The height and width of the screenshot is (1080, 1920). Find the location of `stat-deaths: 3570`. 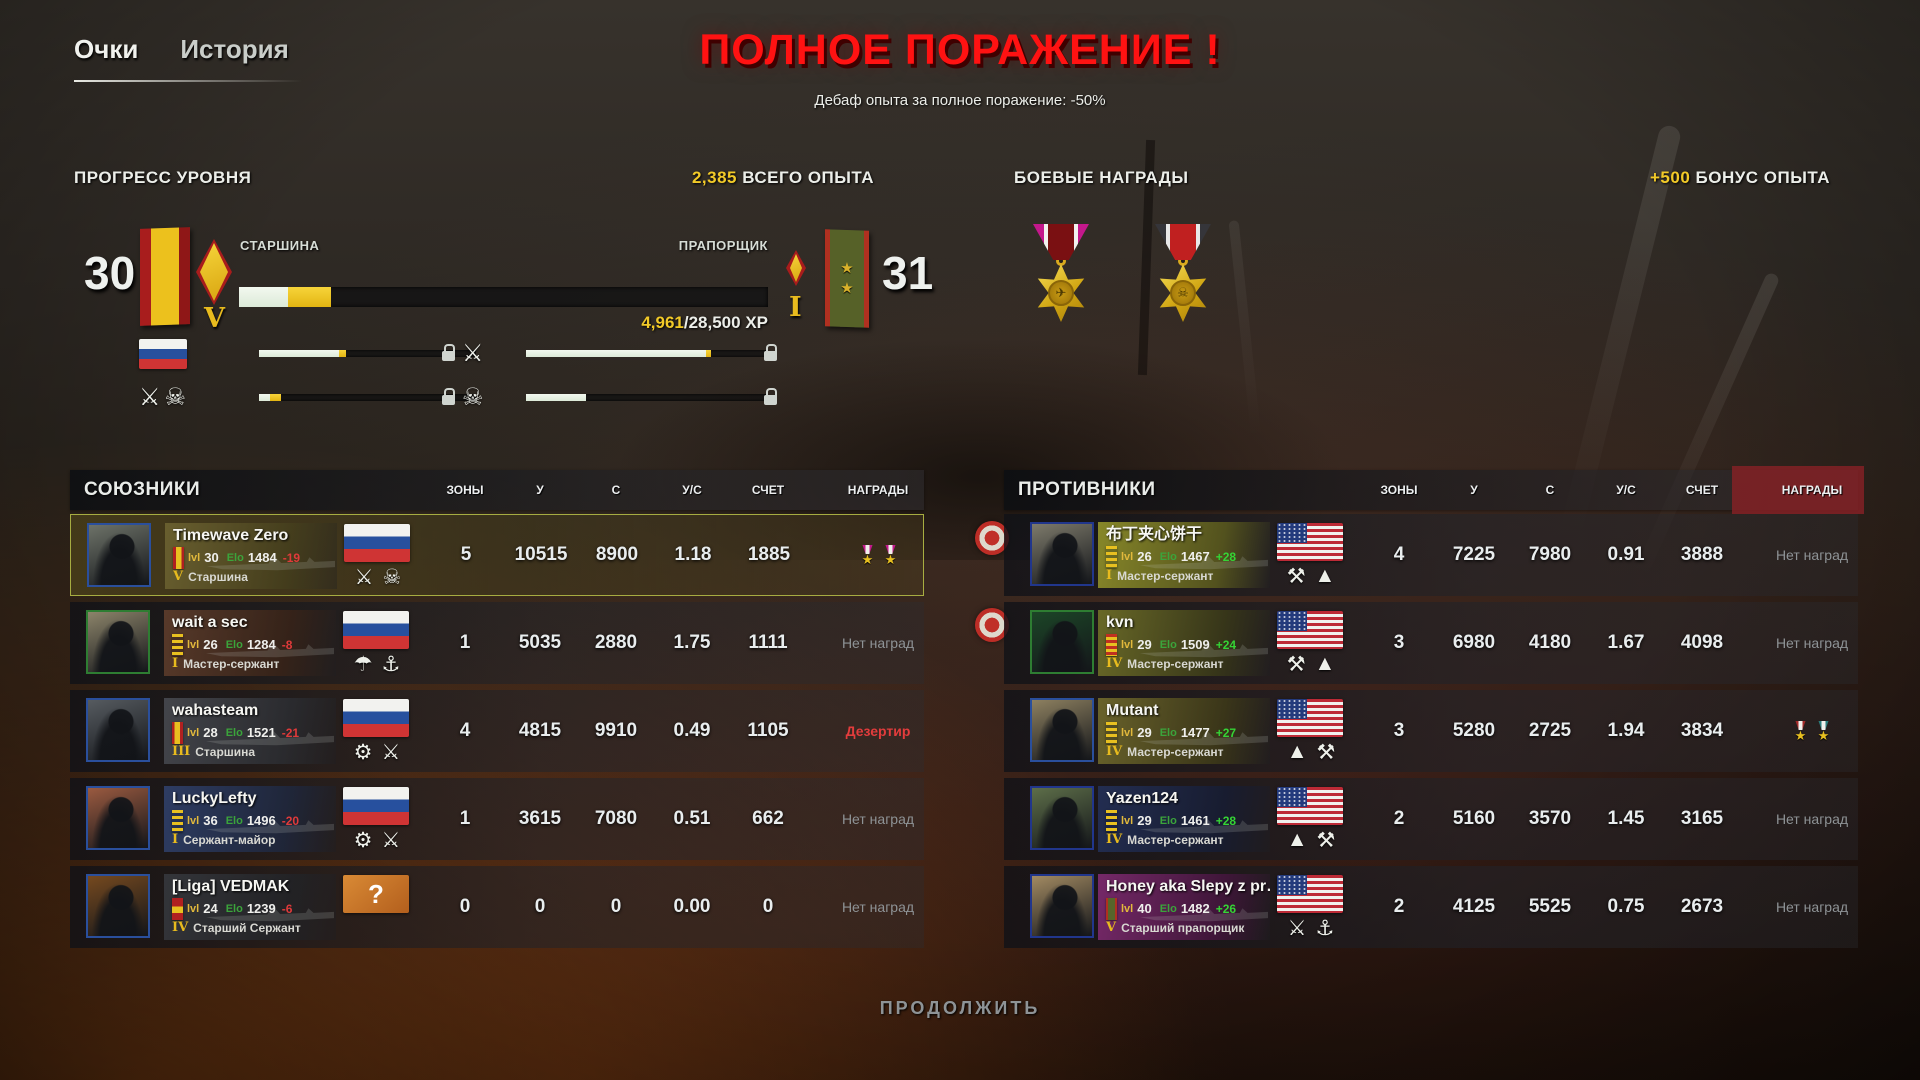

stat-deaths: 3570 is located at coordinates (1550, 818).